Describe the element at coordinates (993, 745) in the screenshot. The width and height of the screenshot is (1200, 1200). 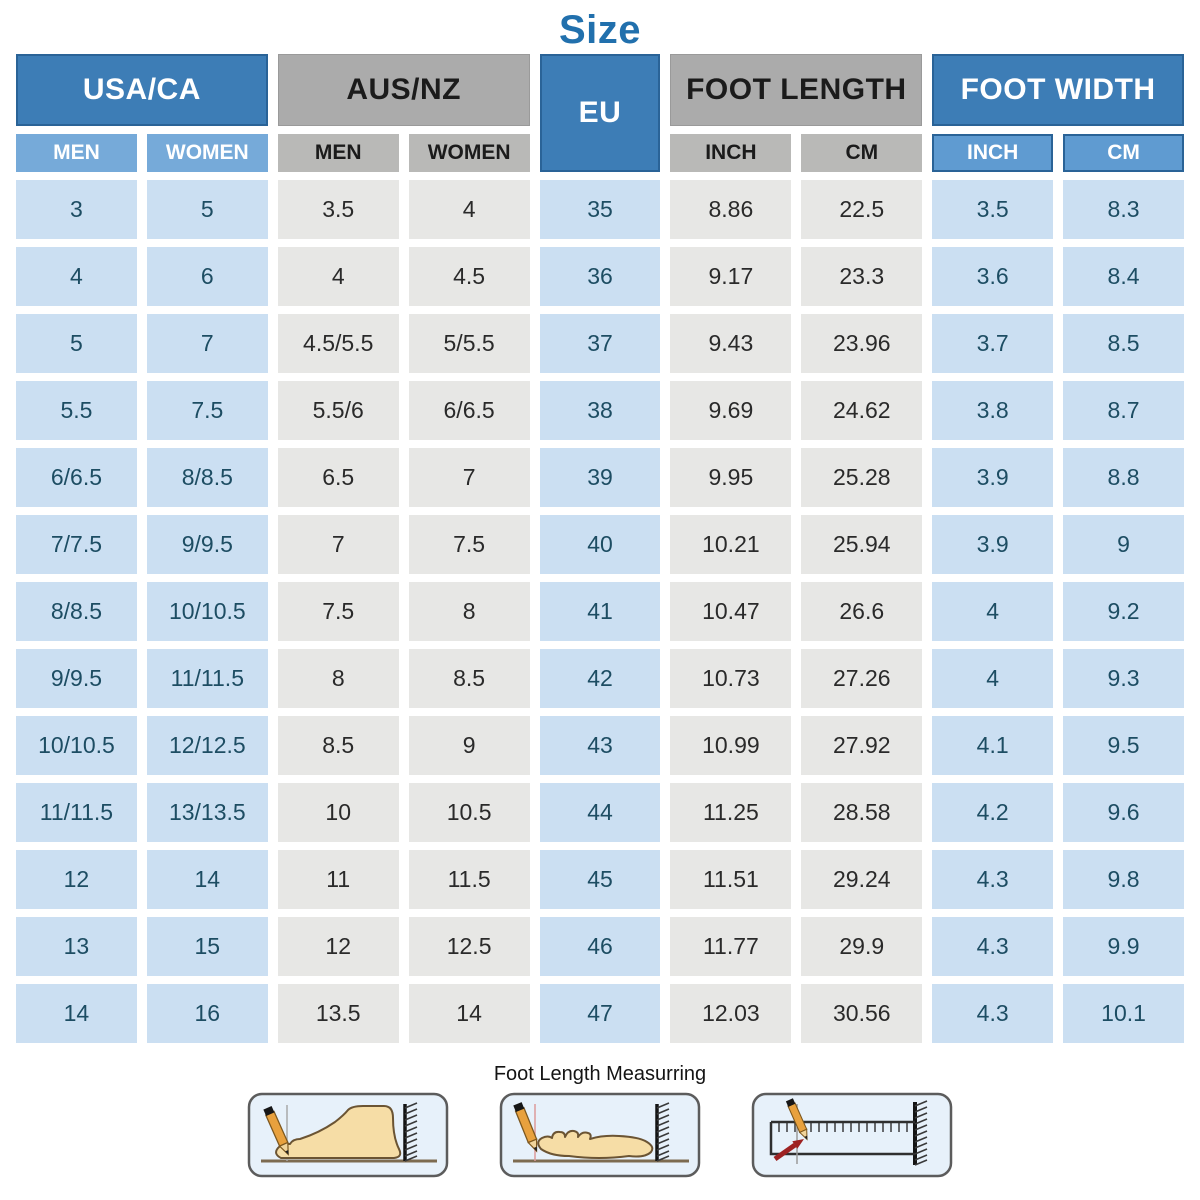
I see `size-cell: 4.1` at that location.